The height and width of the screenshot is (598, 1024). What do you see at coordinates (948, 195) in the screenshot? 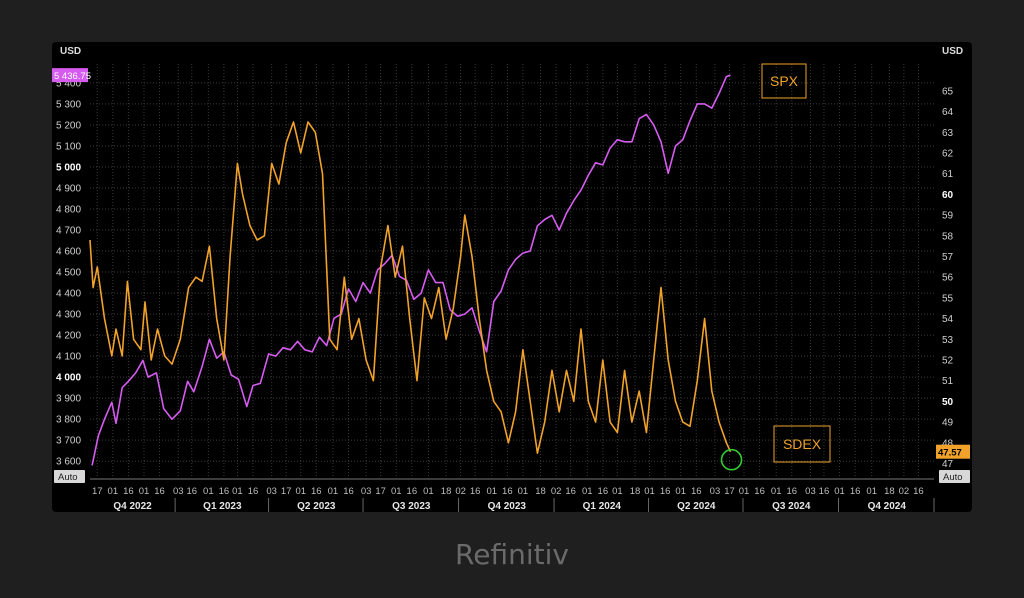
I see `right-axis-tick-label: 60` at bounding box center [948, 195].